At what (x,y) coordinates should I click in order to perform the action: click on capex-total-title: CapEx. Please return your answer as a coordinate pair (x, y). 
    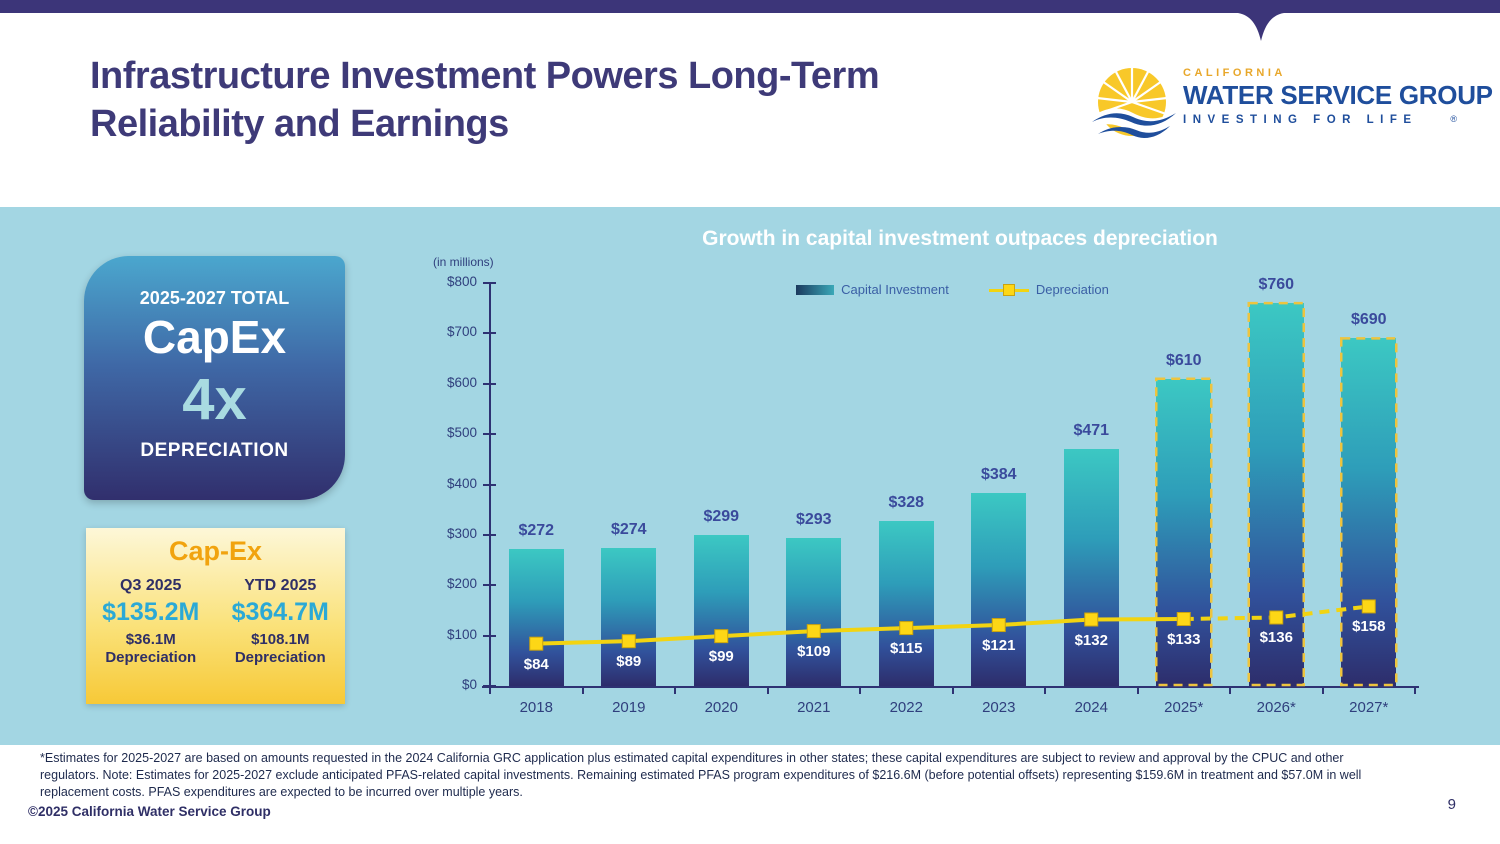
    Looking at the image, I should click on (214, 337).